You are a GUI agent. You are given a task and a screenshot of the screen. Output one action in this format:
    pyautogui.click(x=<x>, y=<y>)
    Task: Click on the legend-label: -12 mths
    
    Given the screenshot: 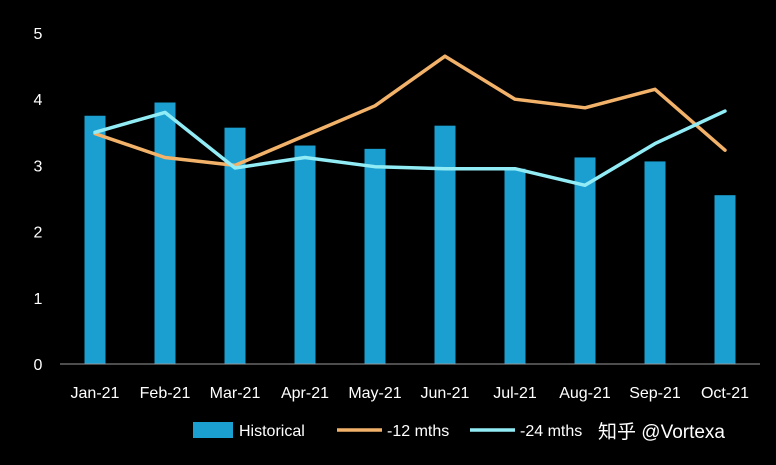 What is the action you would take?
    pyautogui.click(x=418, y=431)
    